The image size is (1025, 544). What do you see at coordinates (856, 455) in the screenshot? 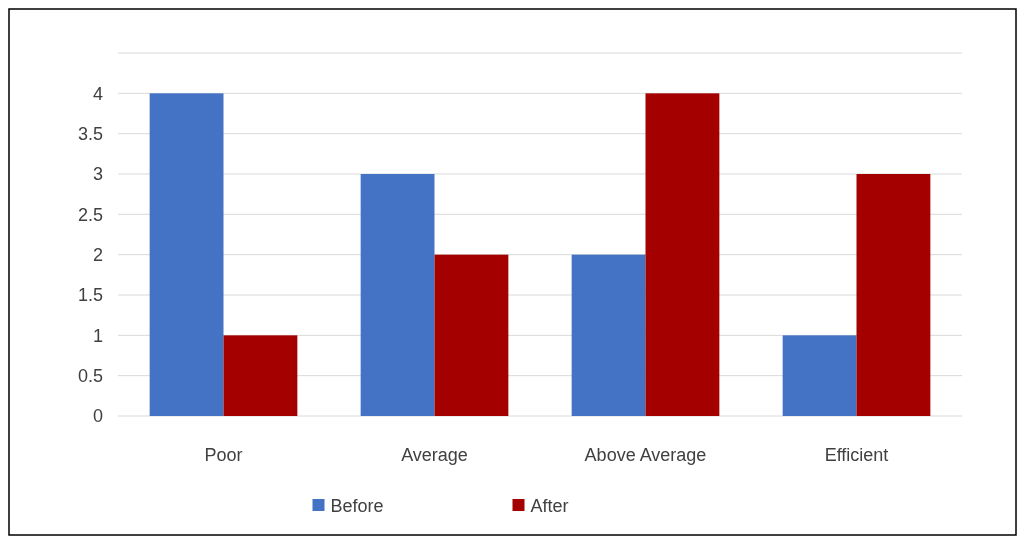
I see `x-tick-label: Efficient` at bounding box center [856, 455].